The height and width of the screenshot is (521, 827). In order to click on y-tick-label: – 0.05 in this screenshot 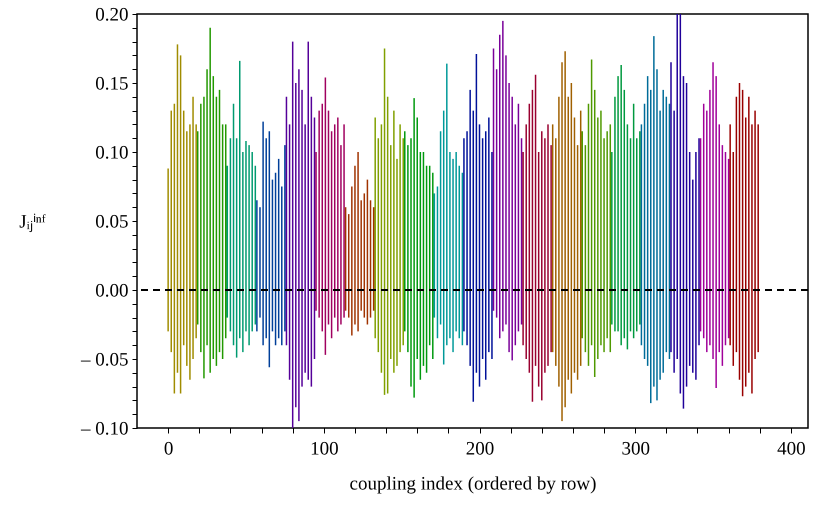, I will do `click(104, 360)`.